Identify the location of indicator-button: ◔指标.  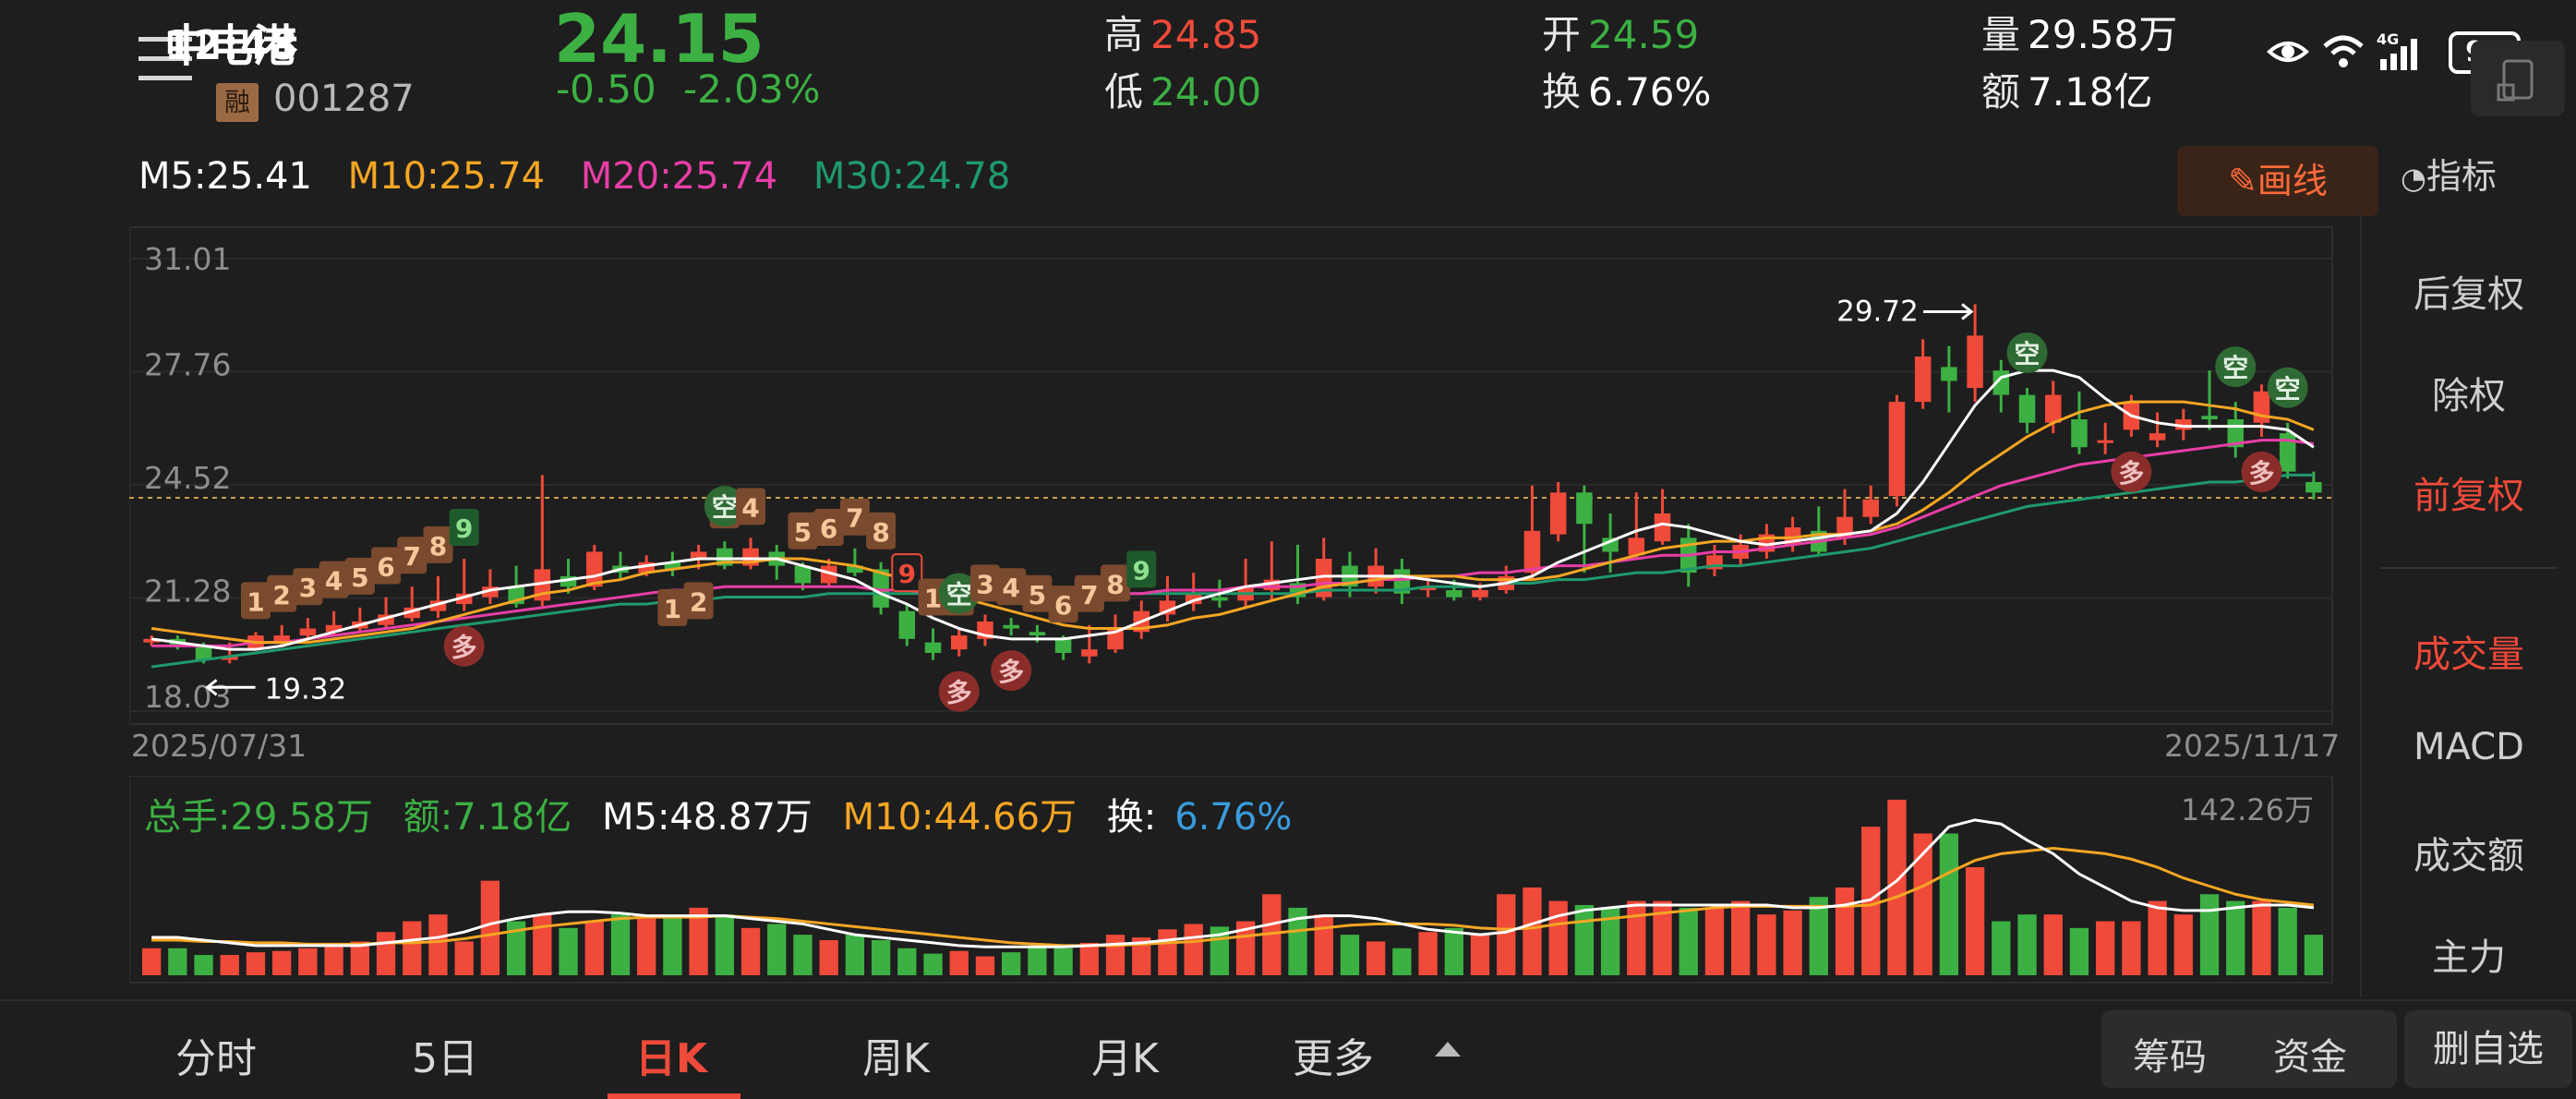
(2449, 174).